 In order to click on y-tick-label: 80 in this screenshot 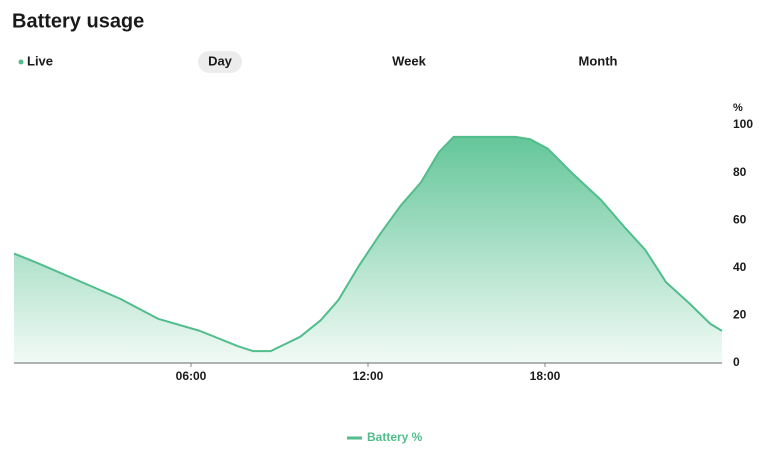, I will do `click(740, 172)`.